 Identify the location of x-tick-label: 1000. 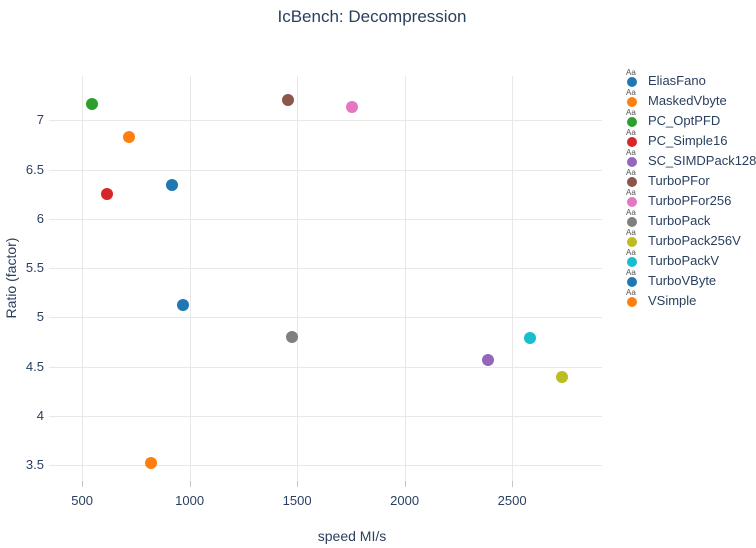
(190, 500).